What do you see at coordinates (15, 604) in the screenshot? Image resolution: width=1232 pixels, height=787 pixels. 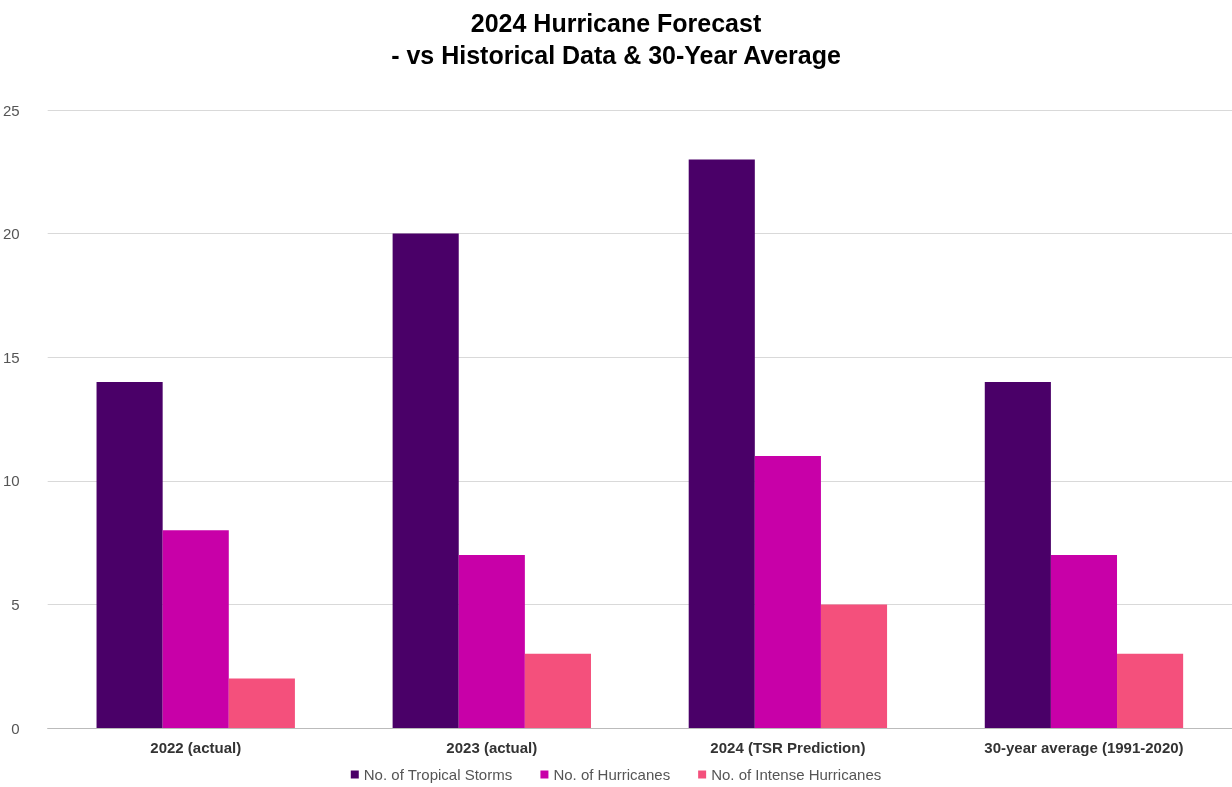 I see `y-tick-label: 5` at bounding box center [15, 604].